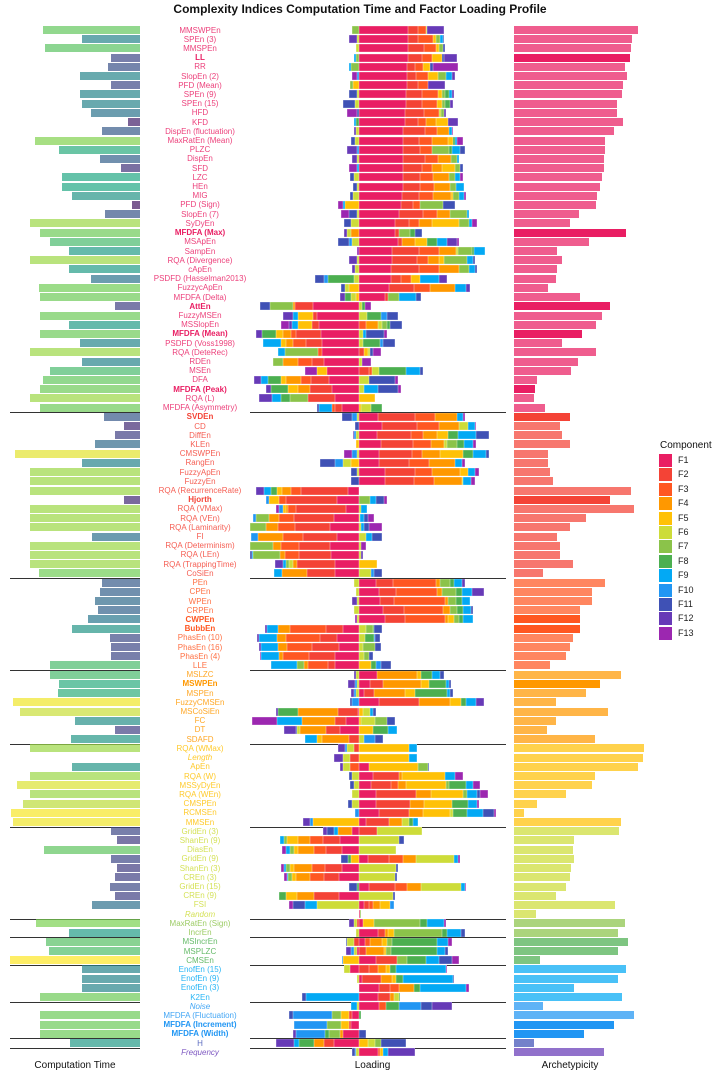  Describe the element at coordinates (200, 887) in the screenshot. I see `index-label: GridEn (15)` at that location.